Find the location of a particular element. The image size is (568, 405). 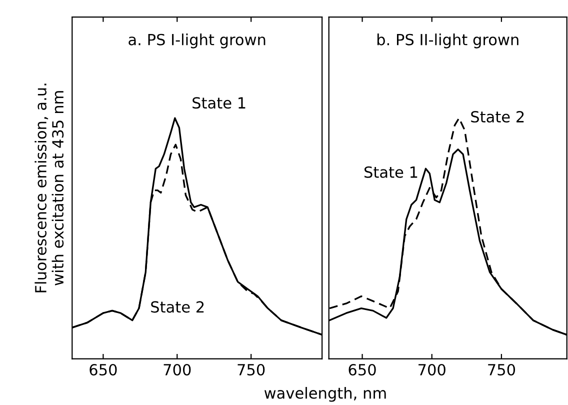

x-axis-title: wavelength, nm is located at coordinates (325, 394).